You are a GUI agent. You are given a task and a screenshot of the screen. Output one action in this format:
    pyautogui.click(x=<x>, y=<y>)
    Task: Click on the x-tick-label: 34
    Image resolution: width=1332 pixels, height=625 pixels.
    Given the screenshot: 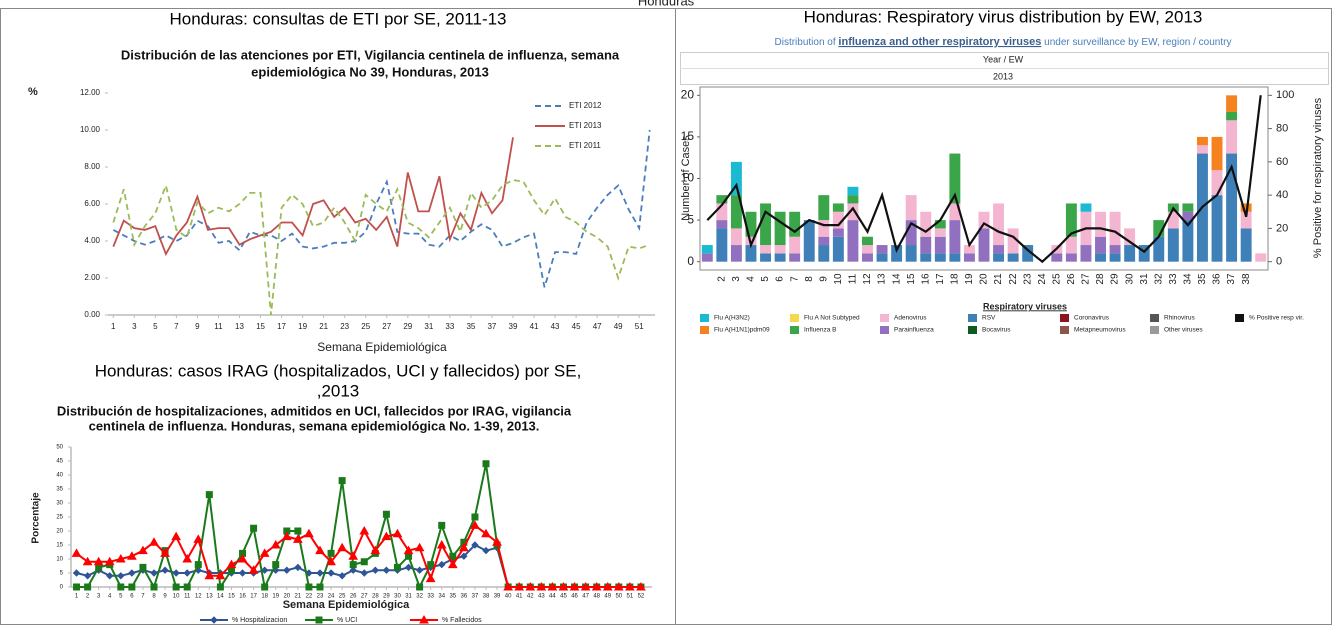 What is the action you would take?
    pyautogui.click(x=1188, y=279)
    